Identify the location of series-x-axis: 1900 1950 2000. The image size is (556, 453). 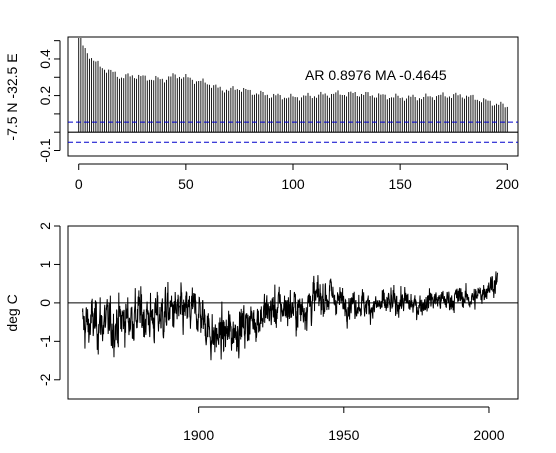
(344, 424).